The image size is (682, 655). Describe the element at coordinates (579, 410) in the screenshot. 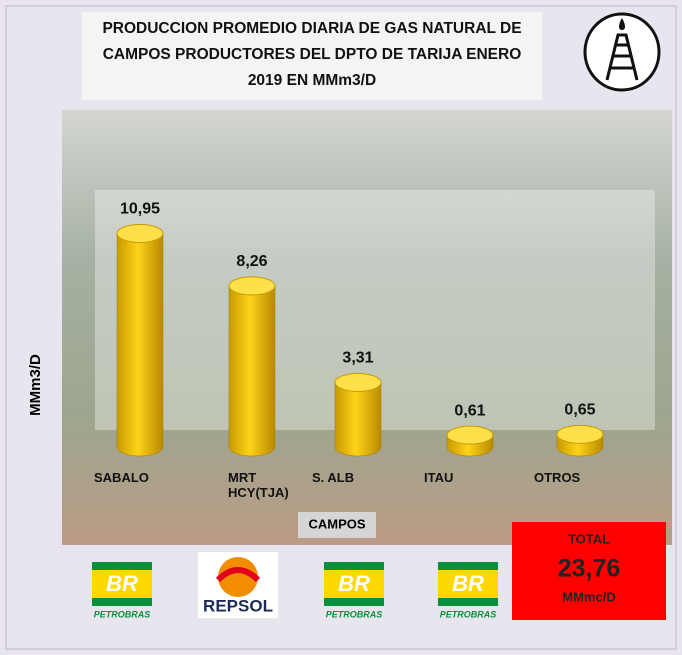

I see `value-label: 0,65` at that location.